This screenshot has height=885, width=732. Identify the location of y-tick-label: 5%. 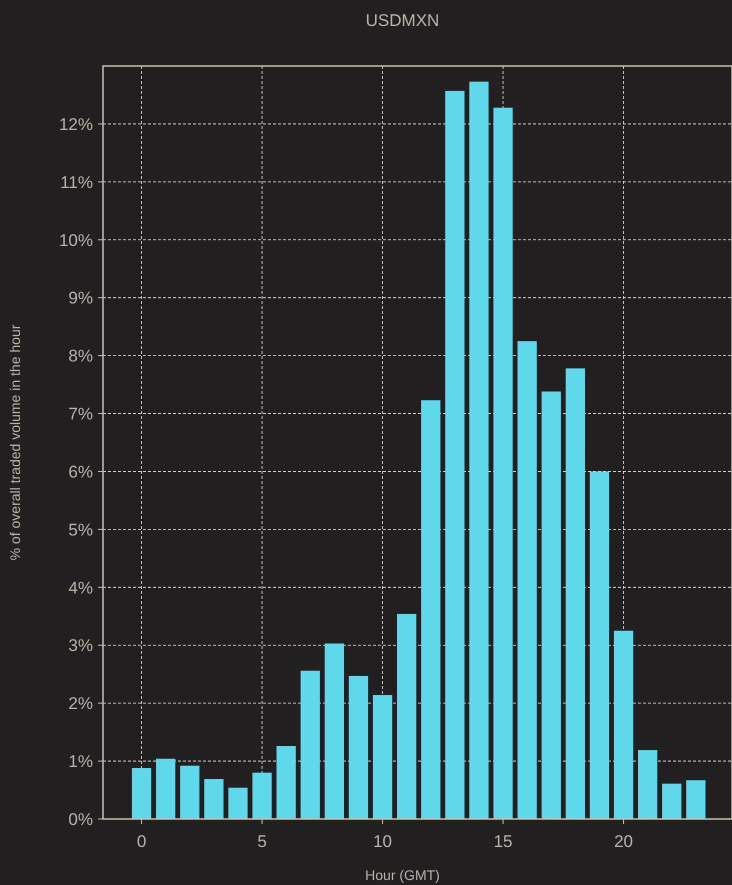
(80, 530).